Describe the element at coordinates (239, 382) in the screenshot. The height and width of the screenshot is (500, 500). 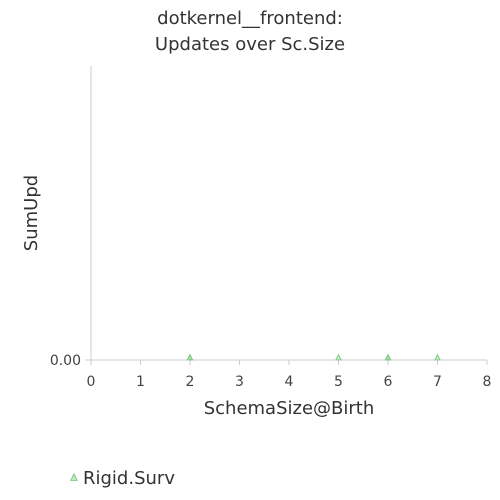
I see `x-tick-label: 3` at that location.